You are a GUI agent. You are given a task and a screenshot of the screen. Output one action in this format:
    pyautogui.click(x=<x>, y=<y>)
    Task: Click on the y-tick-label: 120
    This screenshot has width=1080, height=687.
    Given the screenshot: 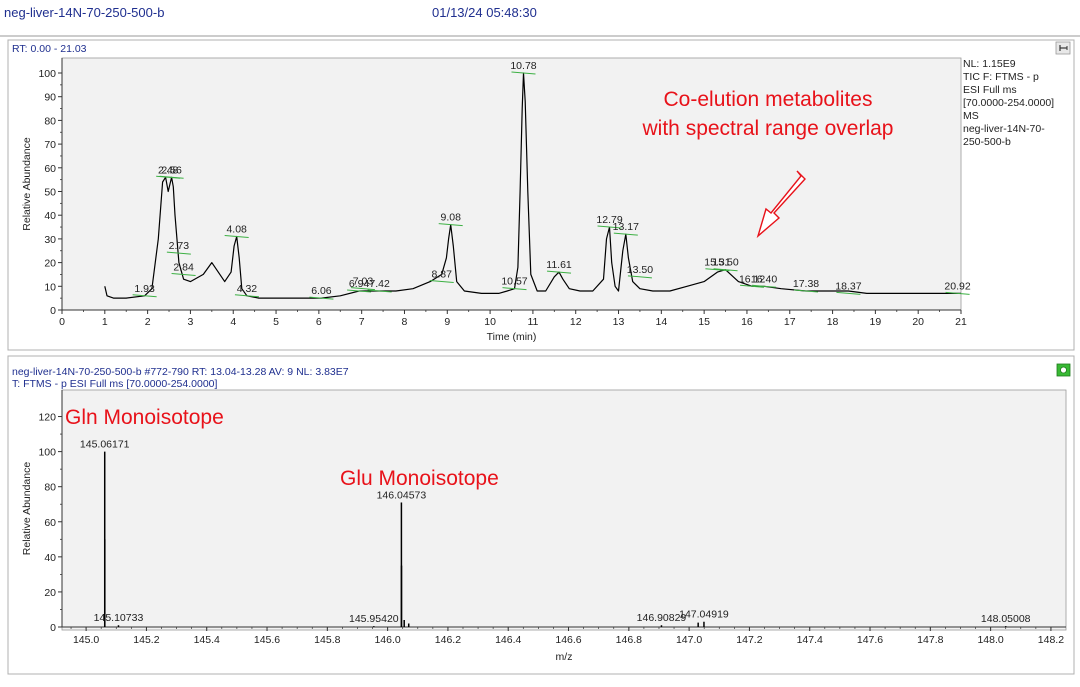 What is the action you would take?
    pyautogui.click(x=47, y=418)
    